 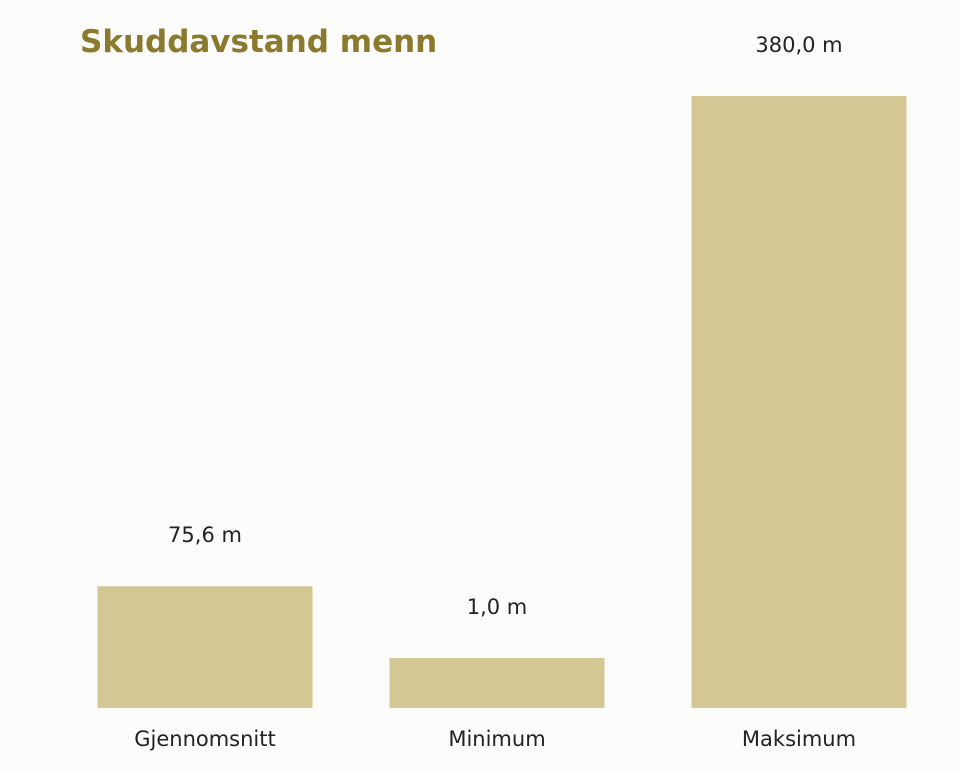 I want to click on value-label-maksimum: 380,0 m, so click(x=798, y=45).